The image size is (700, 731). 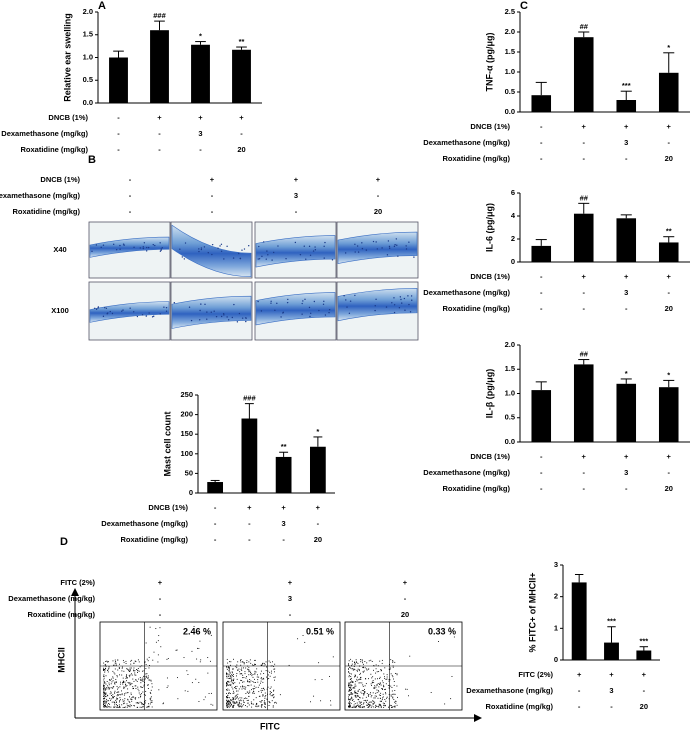 I want to click on bar, so click(x=611, y=651).